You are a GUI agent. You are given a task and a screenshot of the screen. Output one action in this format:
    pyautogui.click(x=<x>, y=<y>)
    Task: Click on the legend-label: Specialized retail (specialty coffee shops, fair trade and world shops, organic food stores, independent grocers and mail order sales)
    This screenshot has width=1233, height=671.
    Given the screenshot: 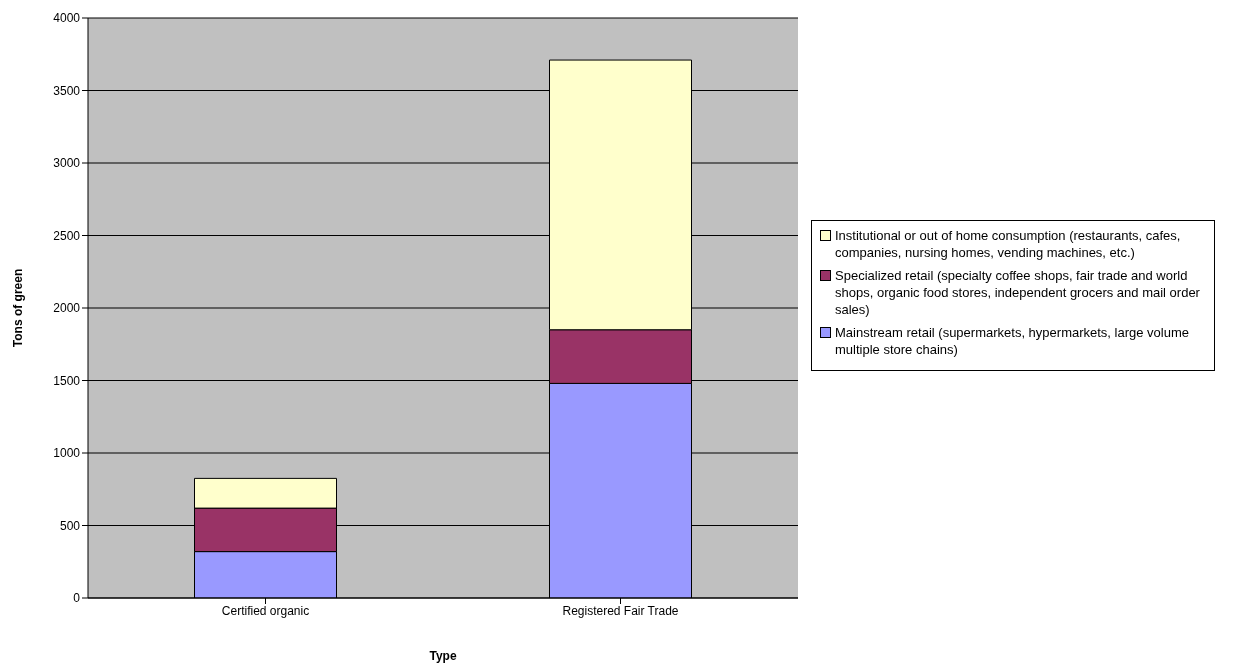 What is the action you would take?
    pyautogui.click(x=1018, y=292)
    